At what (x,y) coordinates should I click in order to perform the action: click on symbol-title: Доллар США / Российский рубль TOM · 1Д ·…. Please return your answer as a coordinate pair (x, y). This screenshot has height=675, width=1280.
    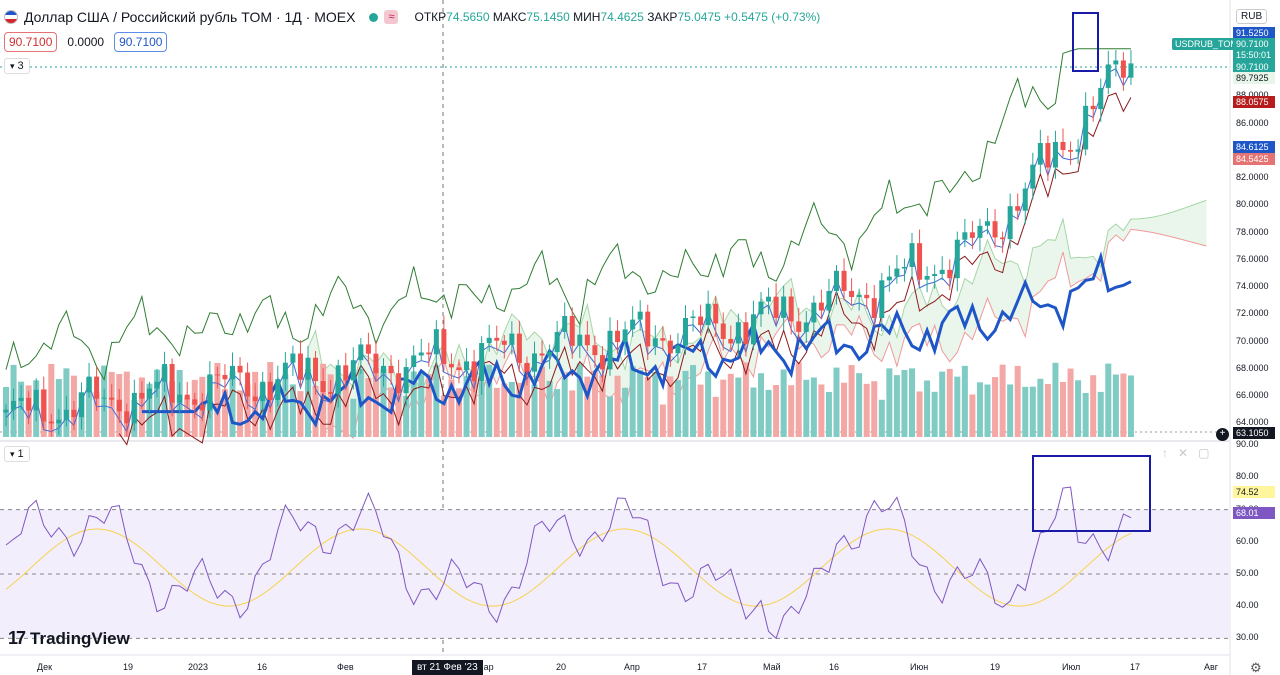
    Looking at the image, I should click on (190, 17).